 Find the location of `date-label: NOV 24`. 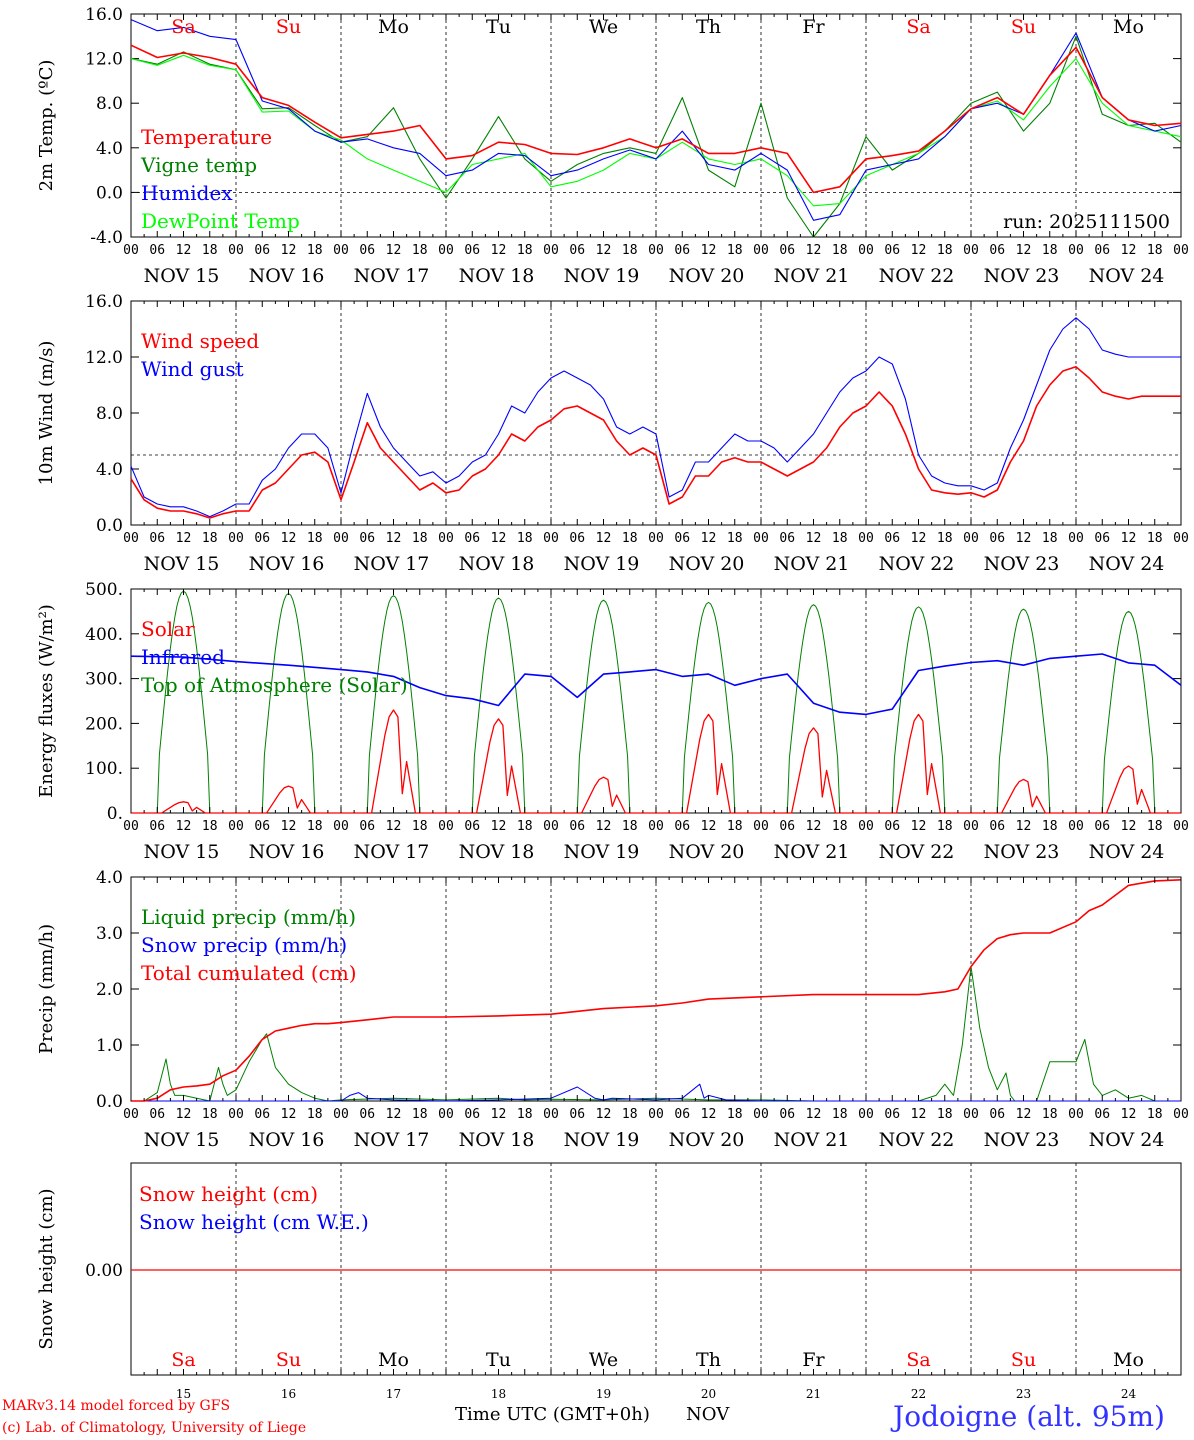

date-label: NOV 24 is located at coordinates (1127, 852).